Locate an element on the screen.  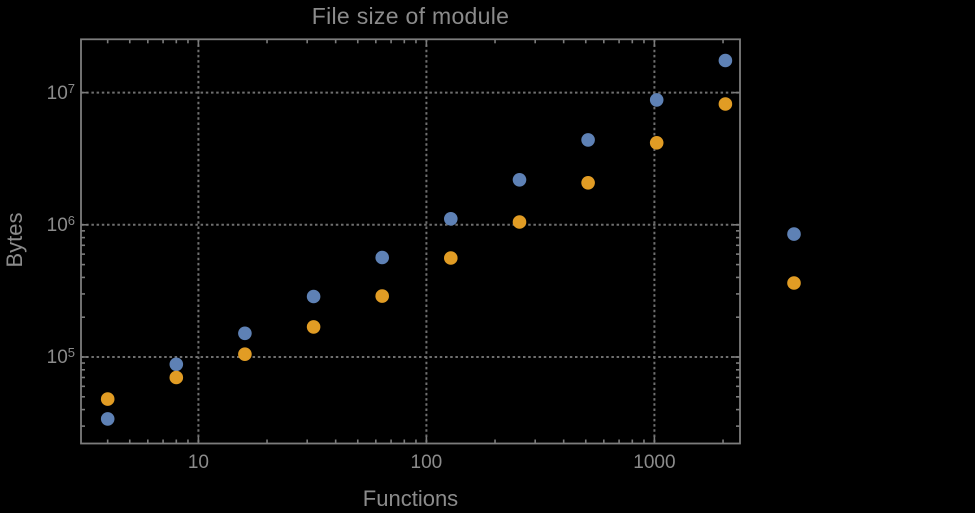
x-tick-label: 1000 is located at coordinates (654, 462).